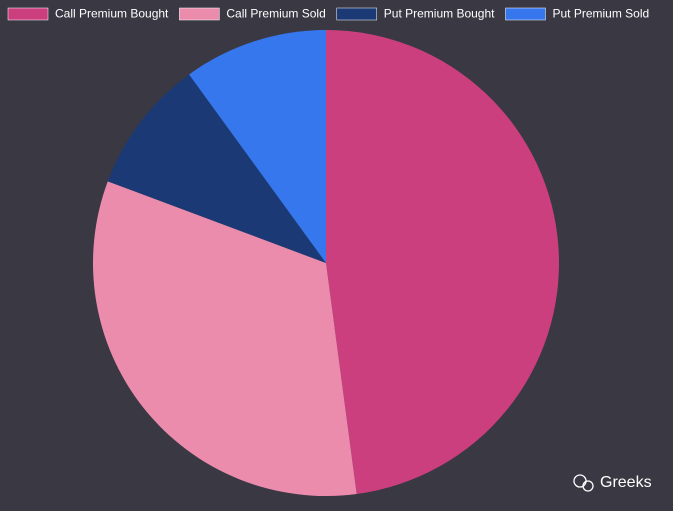  What do you see at coordinates (112, 14) in the screenshot?
I see `legend-label: Call Premium Bought` at bounding box center [112, 14].